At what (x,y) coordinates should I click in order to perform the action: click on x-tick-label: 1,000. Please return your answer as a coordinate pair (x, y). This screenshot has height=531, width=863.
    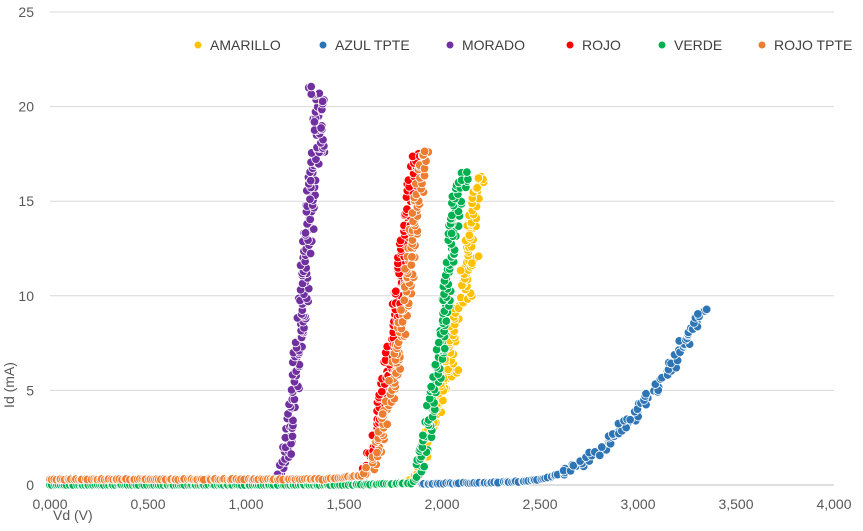
    Looking at the image, I should click on (245, 504).